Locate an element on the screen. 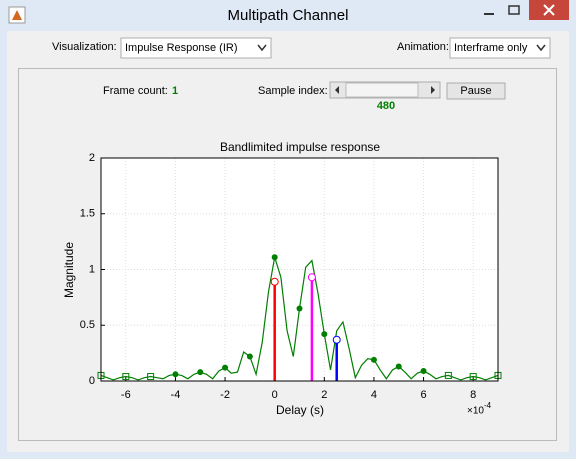  sample-index-label: Sample index: is located at coordinates (293, 91).